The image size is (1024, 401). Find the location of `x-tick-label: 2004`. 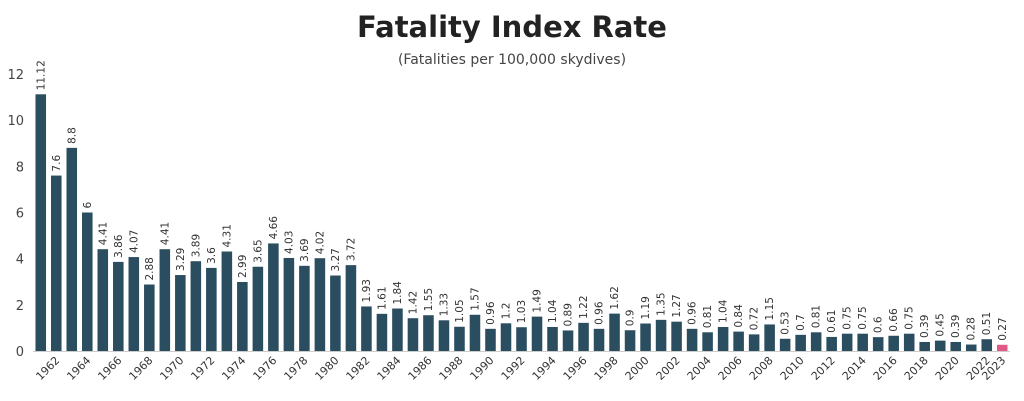

x-tick-label: 2004 is located at coordinates (699, 368).